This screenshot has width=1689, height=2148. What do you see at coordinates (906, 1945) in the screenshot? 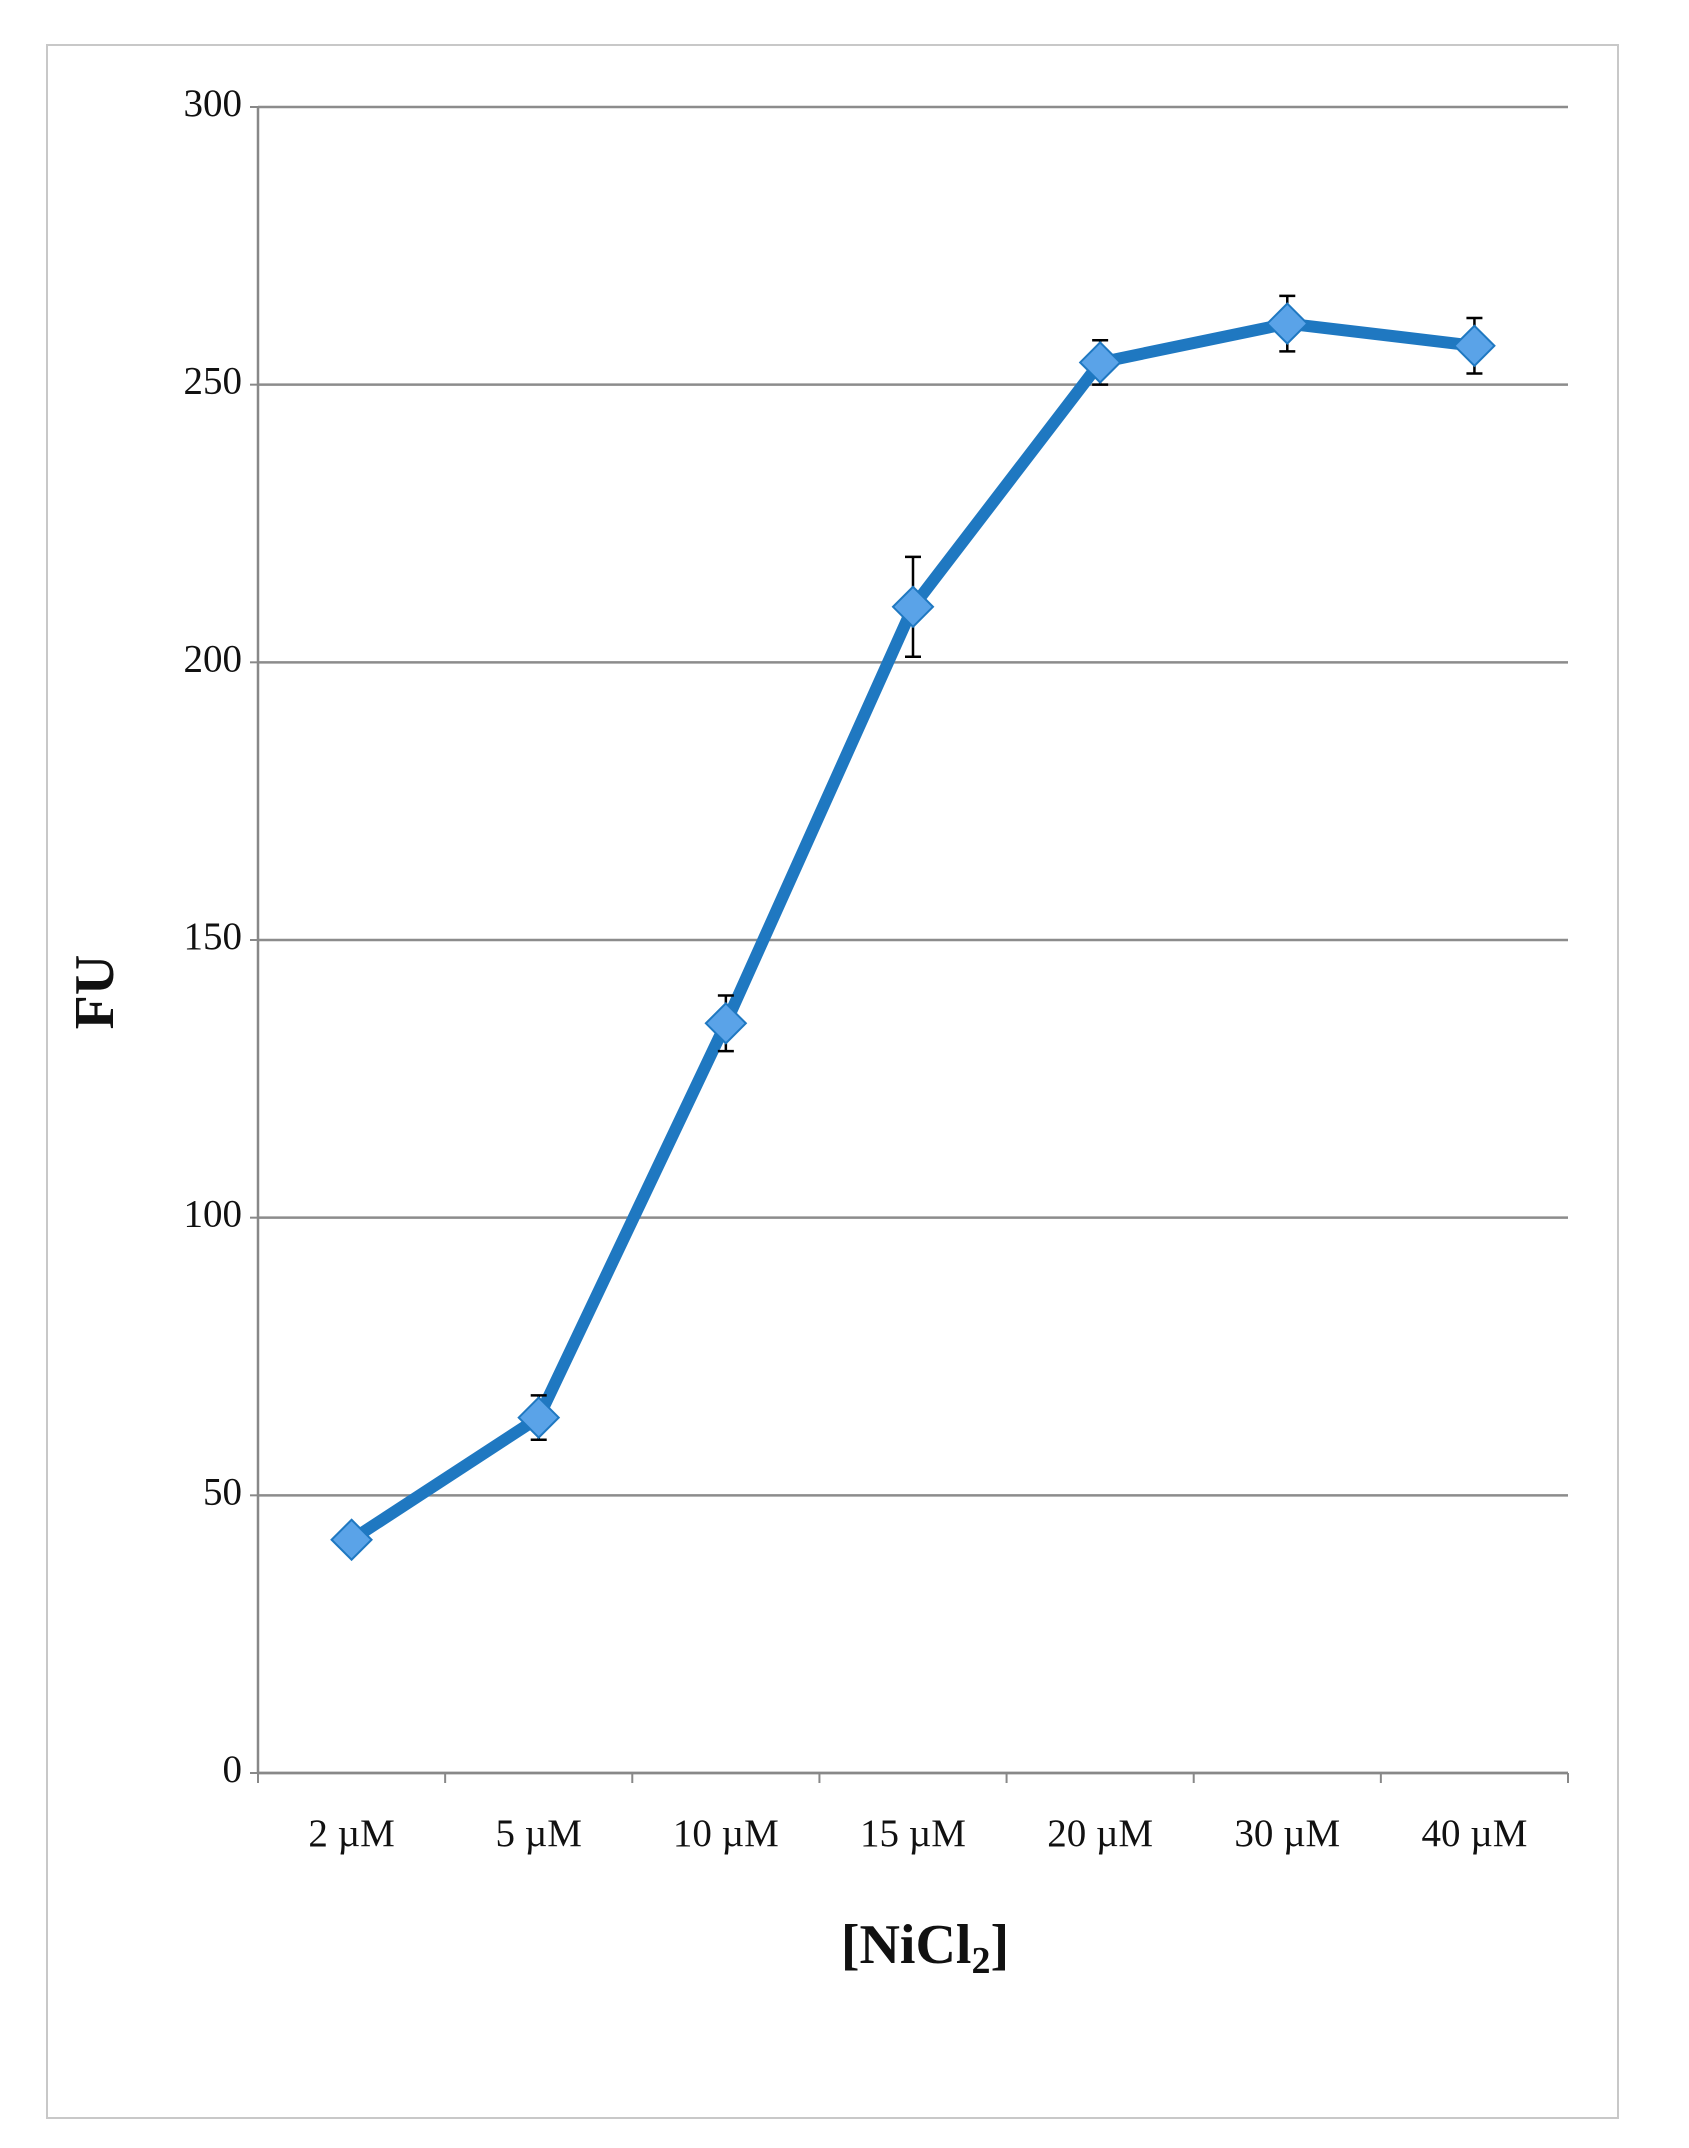
I see `x-axis-label-main: [NiCl` at bounding box center [906, 1945].